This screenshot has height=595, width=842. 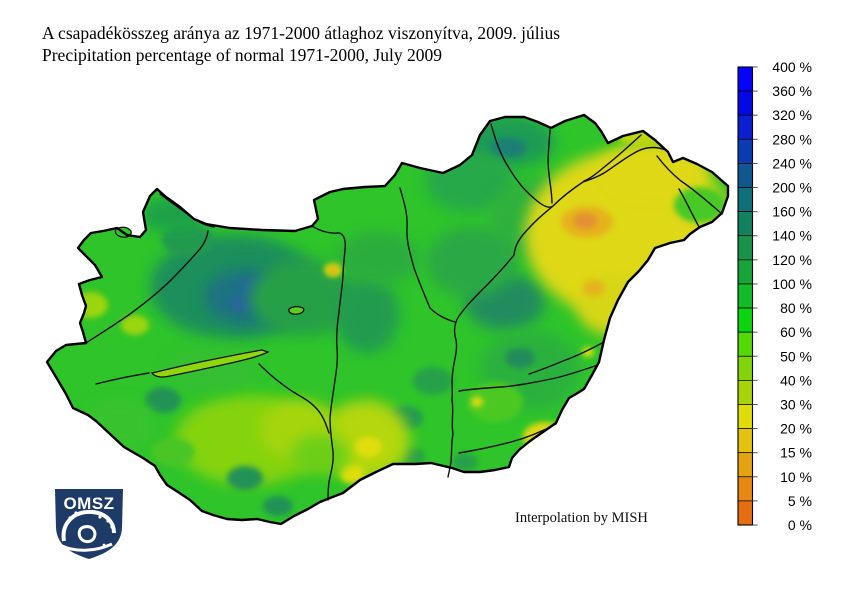 I want to click on lake-balaton, so click(x=210, y=363).